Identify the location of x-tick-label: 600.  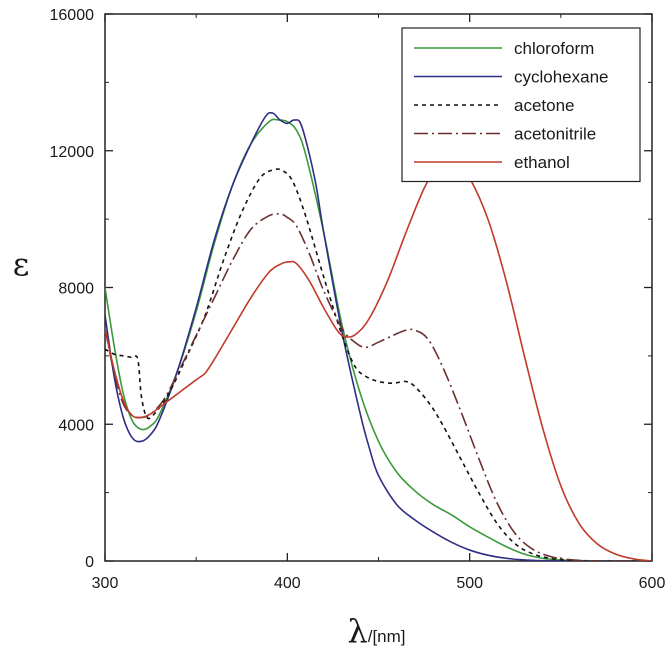
(652, 583).